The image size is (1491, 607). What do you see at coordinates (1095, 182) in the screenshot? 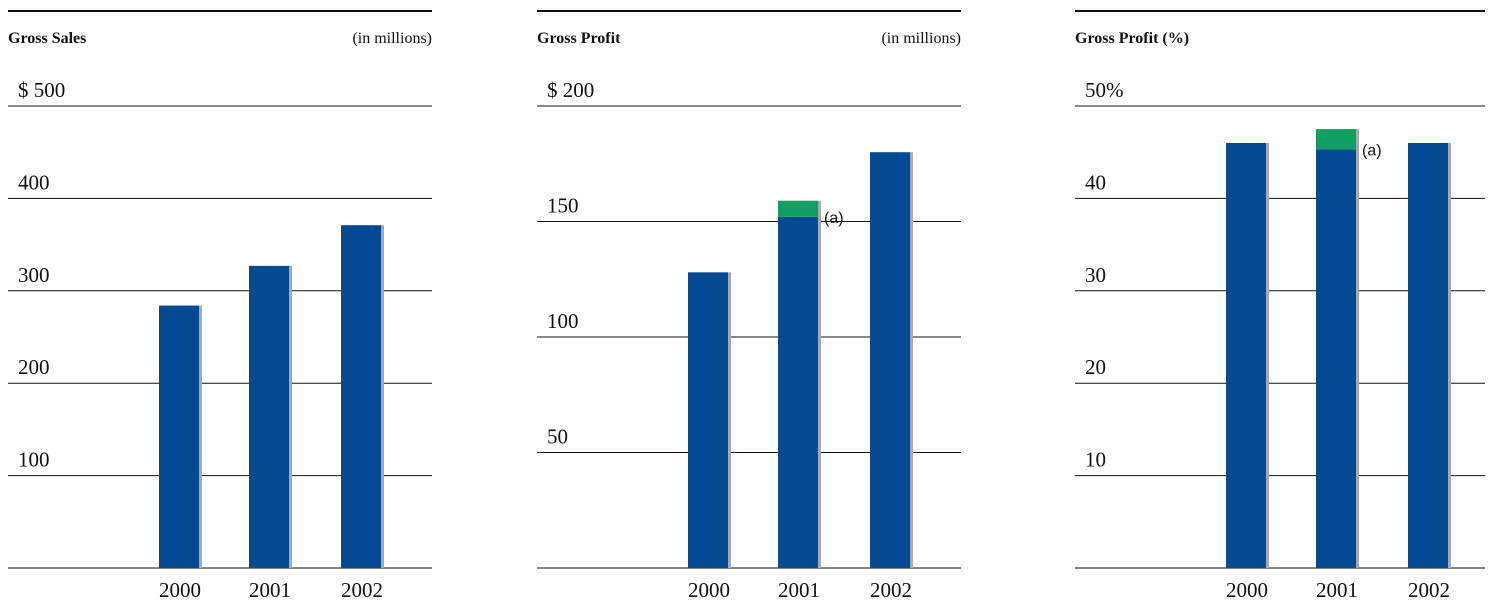
I see `y-tick-label: 40` at bounding box center [1095, 182].